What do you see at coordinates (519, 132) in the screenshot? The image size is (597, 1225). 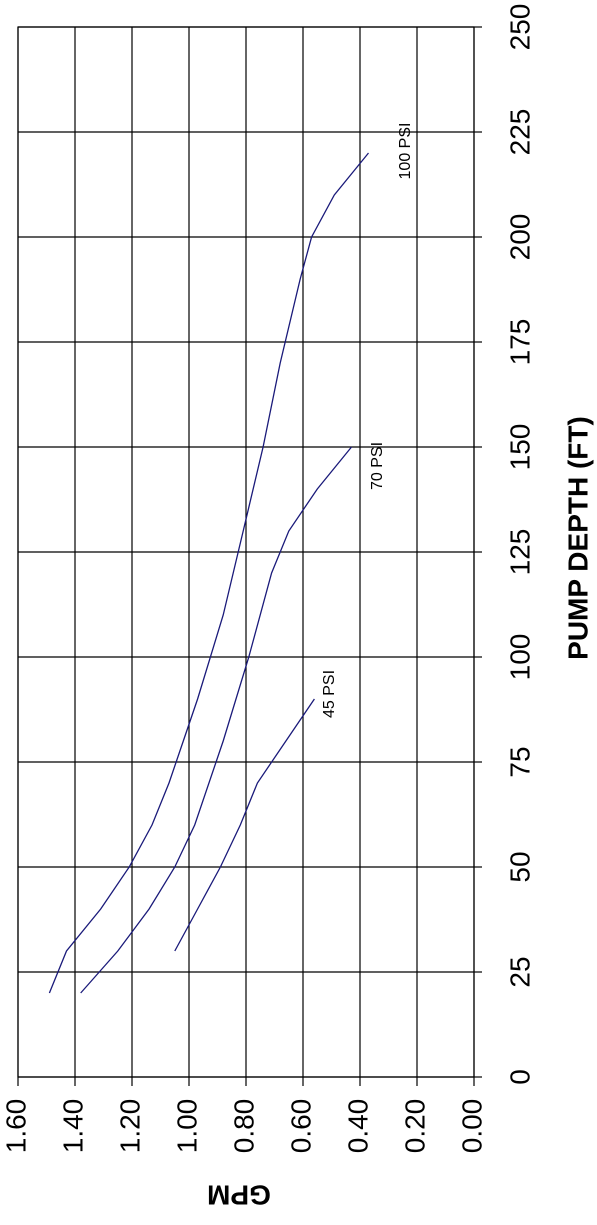 I see `depth-tick-label: 225` at bounding box center [519, 132].